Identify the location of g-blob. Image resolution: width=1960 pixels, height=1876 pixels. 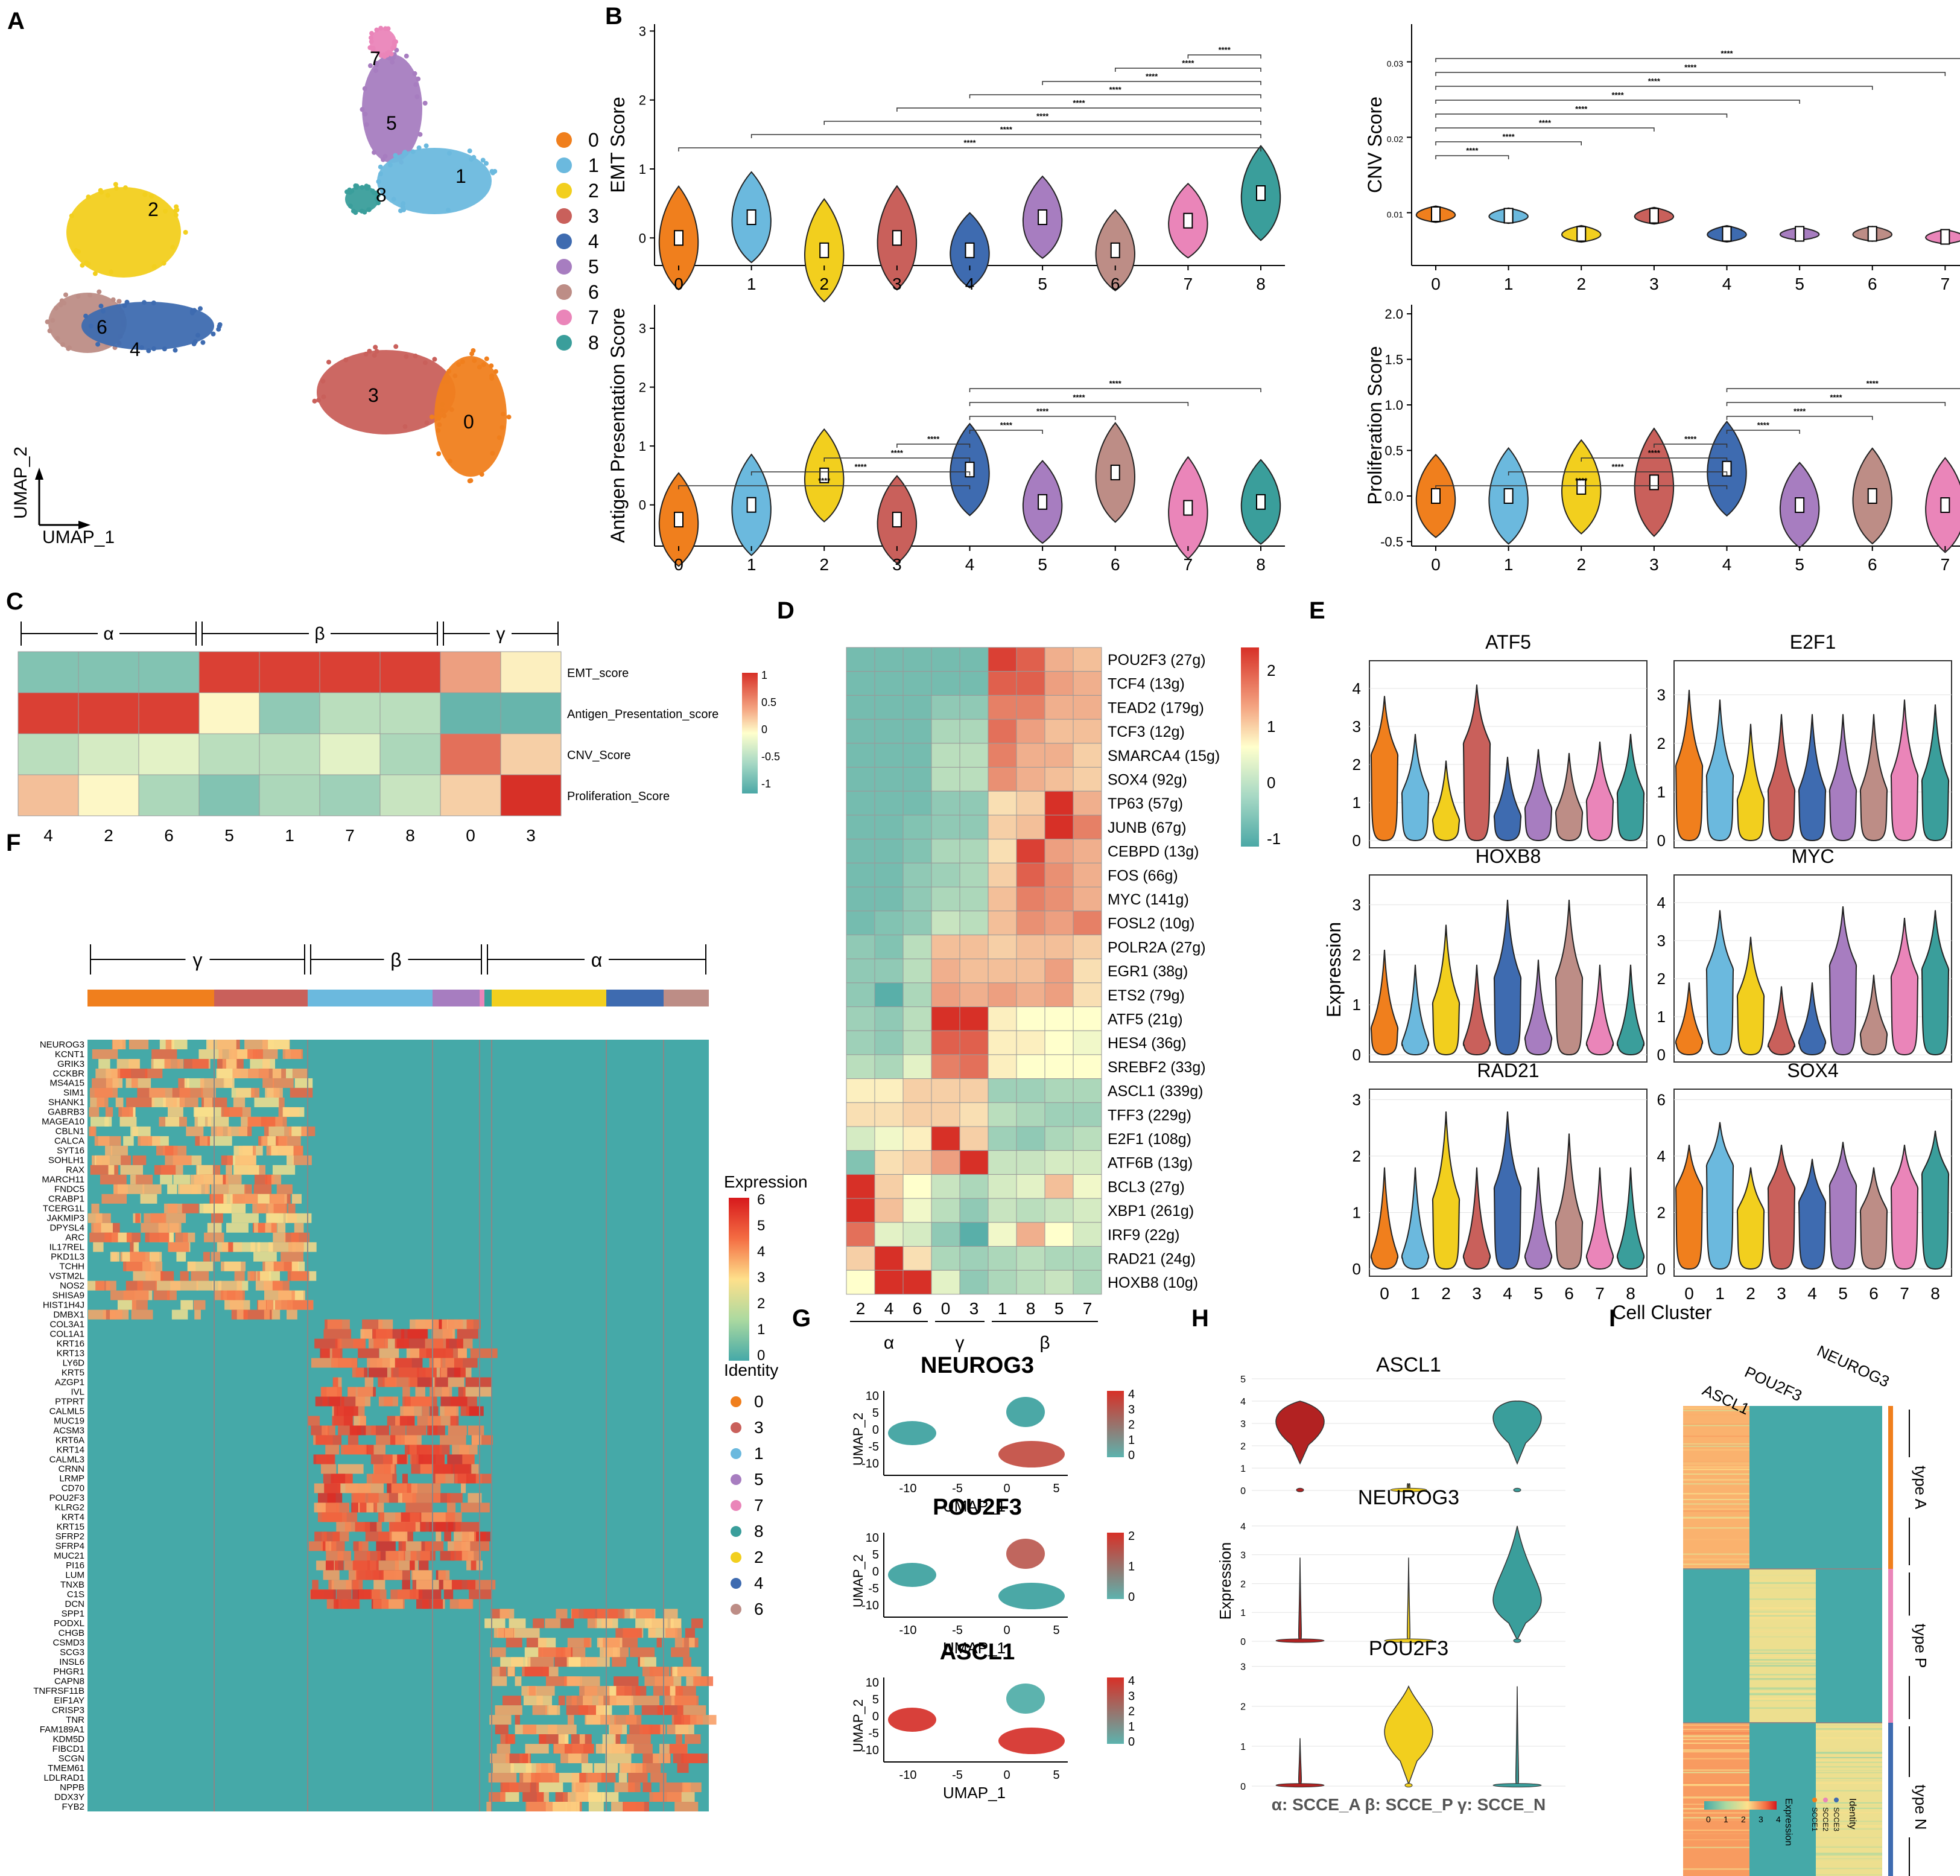
(1031, 1741).